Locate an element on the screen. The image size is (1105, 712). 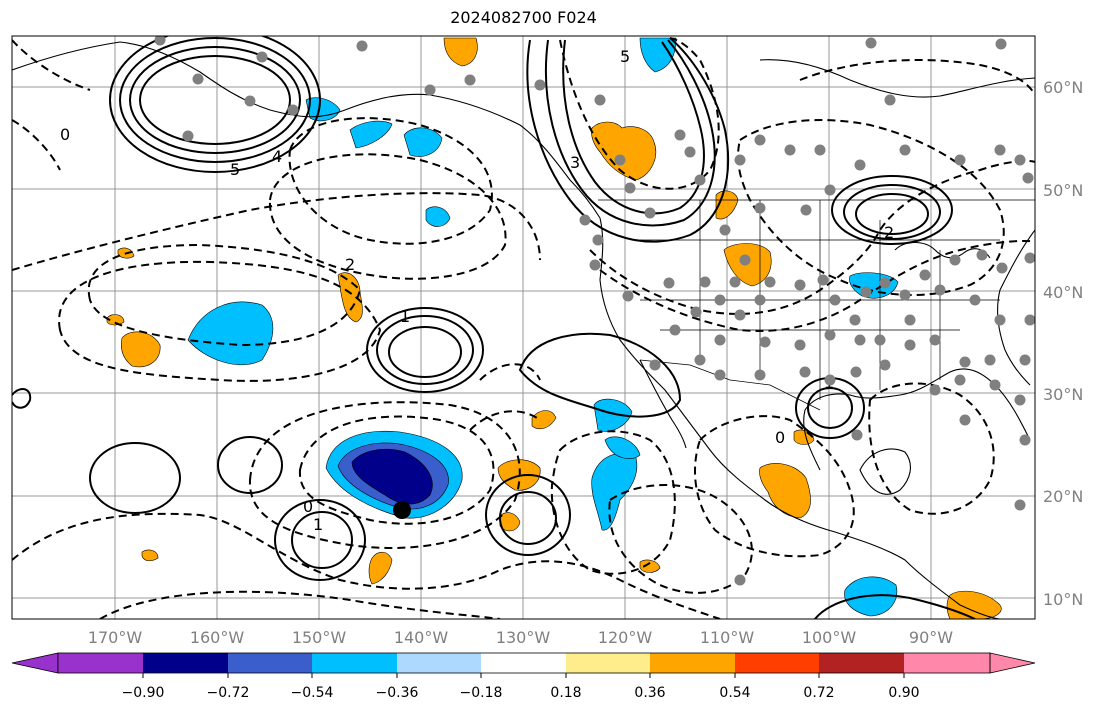
alaska-coast is located at coordinates (306, 130).